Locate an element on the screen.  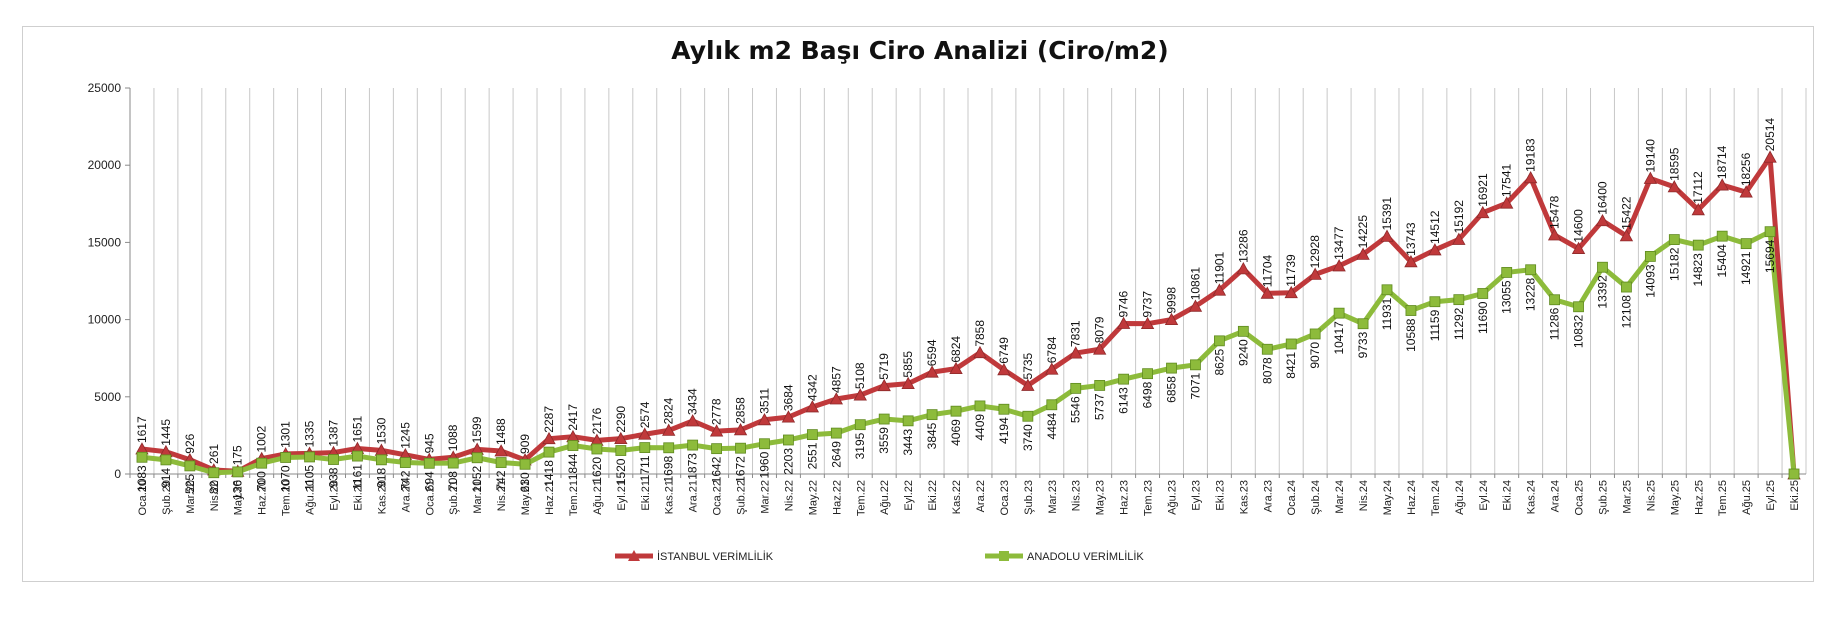
data-label: 3684 is located at coordinates (788, 397).